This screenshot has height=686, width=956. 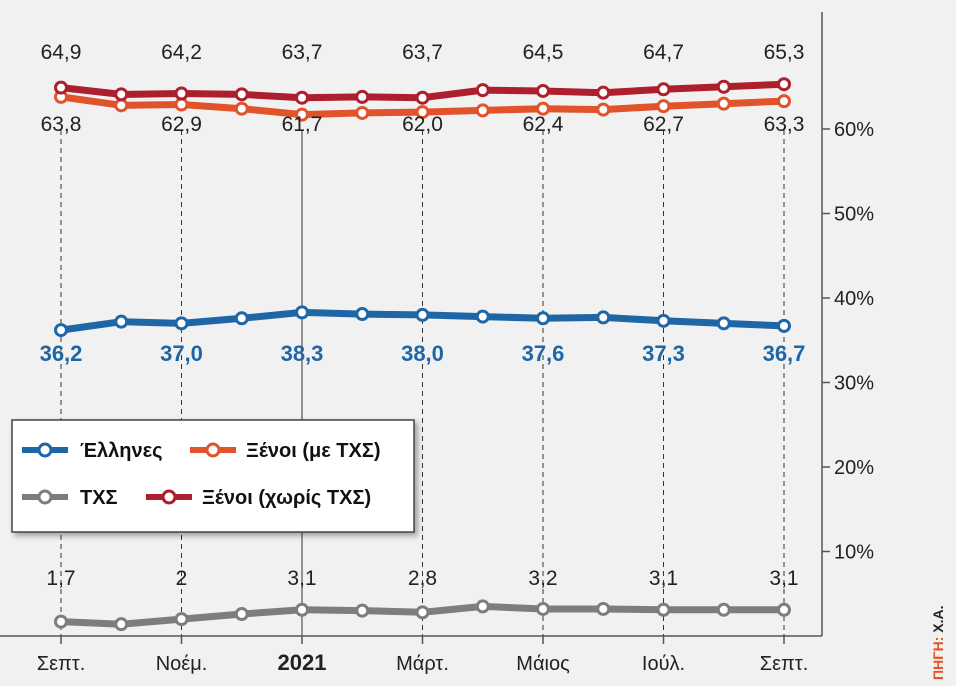 I want to click on data-label-greeks: 37,6, so click(x=543, y=353).